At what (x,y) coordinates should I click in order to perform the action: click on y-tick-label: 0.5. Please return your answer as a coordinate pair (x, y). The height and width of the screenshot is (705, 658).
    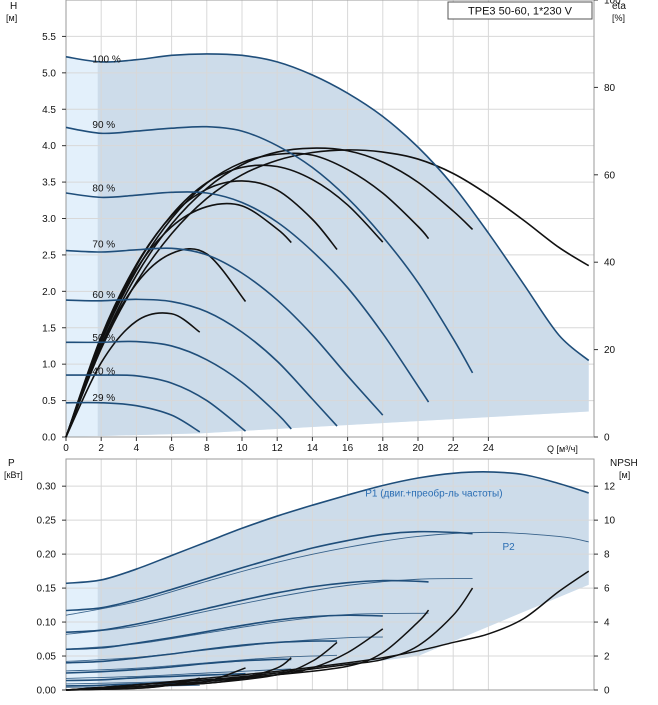
    Looking at the image, I should click on (49, 401).